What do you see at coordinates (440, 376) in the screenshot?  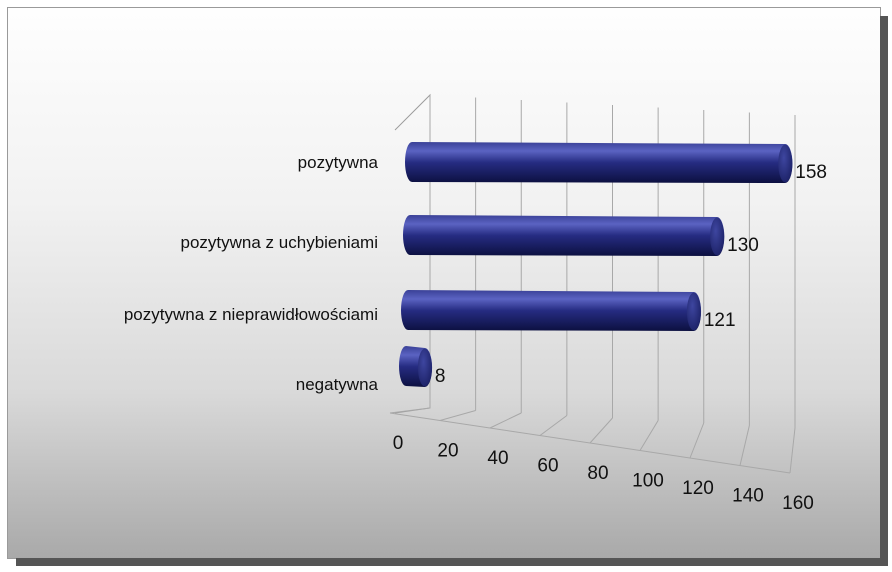 I see `data-label: 8` at bounding box center [440, 376].